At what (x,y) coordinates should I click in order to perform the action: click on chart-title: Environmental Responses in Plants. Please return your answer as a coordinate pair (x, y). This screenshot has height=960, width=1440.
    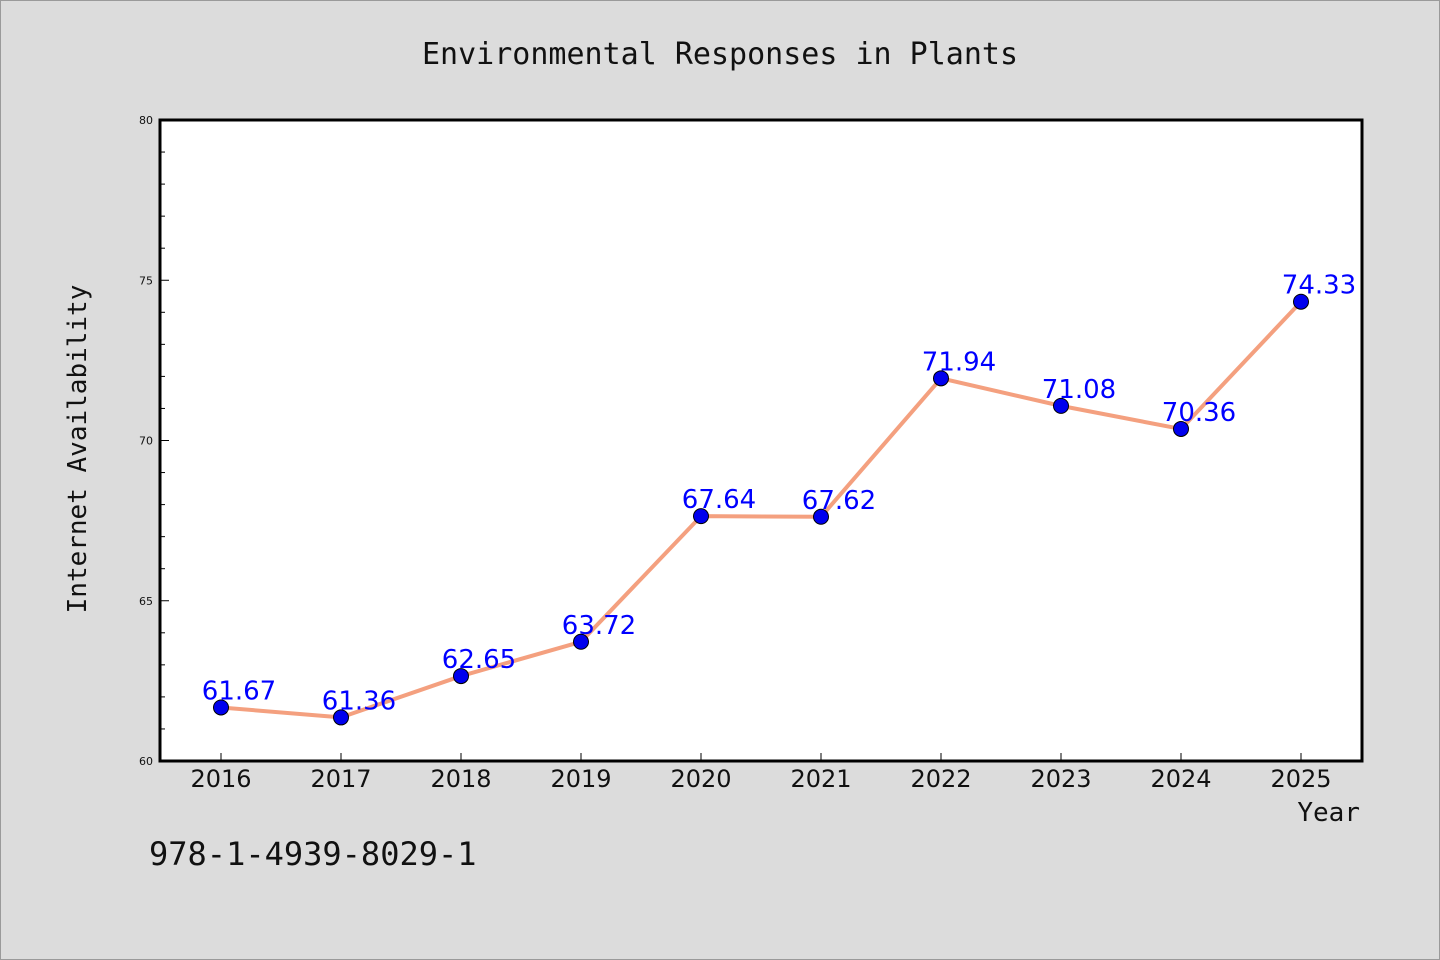
    Looking at the image, I should click on (720, 54).